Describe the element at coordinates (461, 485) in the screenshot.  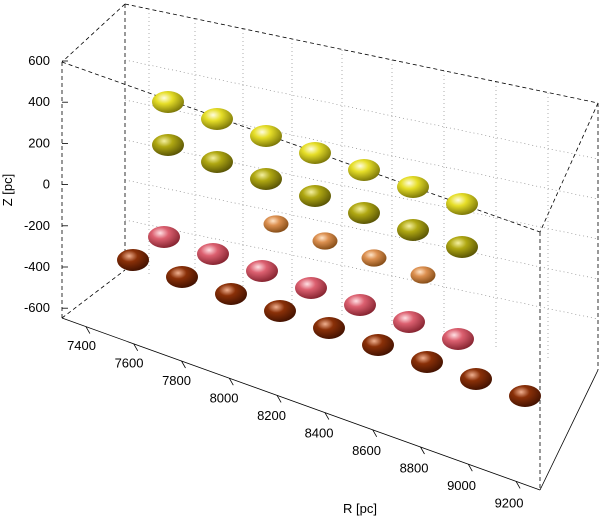
I see `r-tick-label: 9000` at that location.